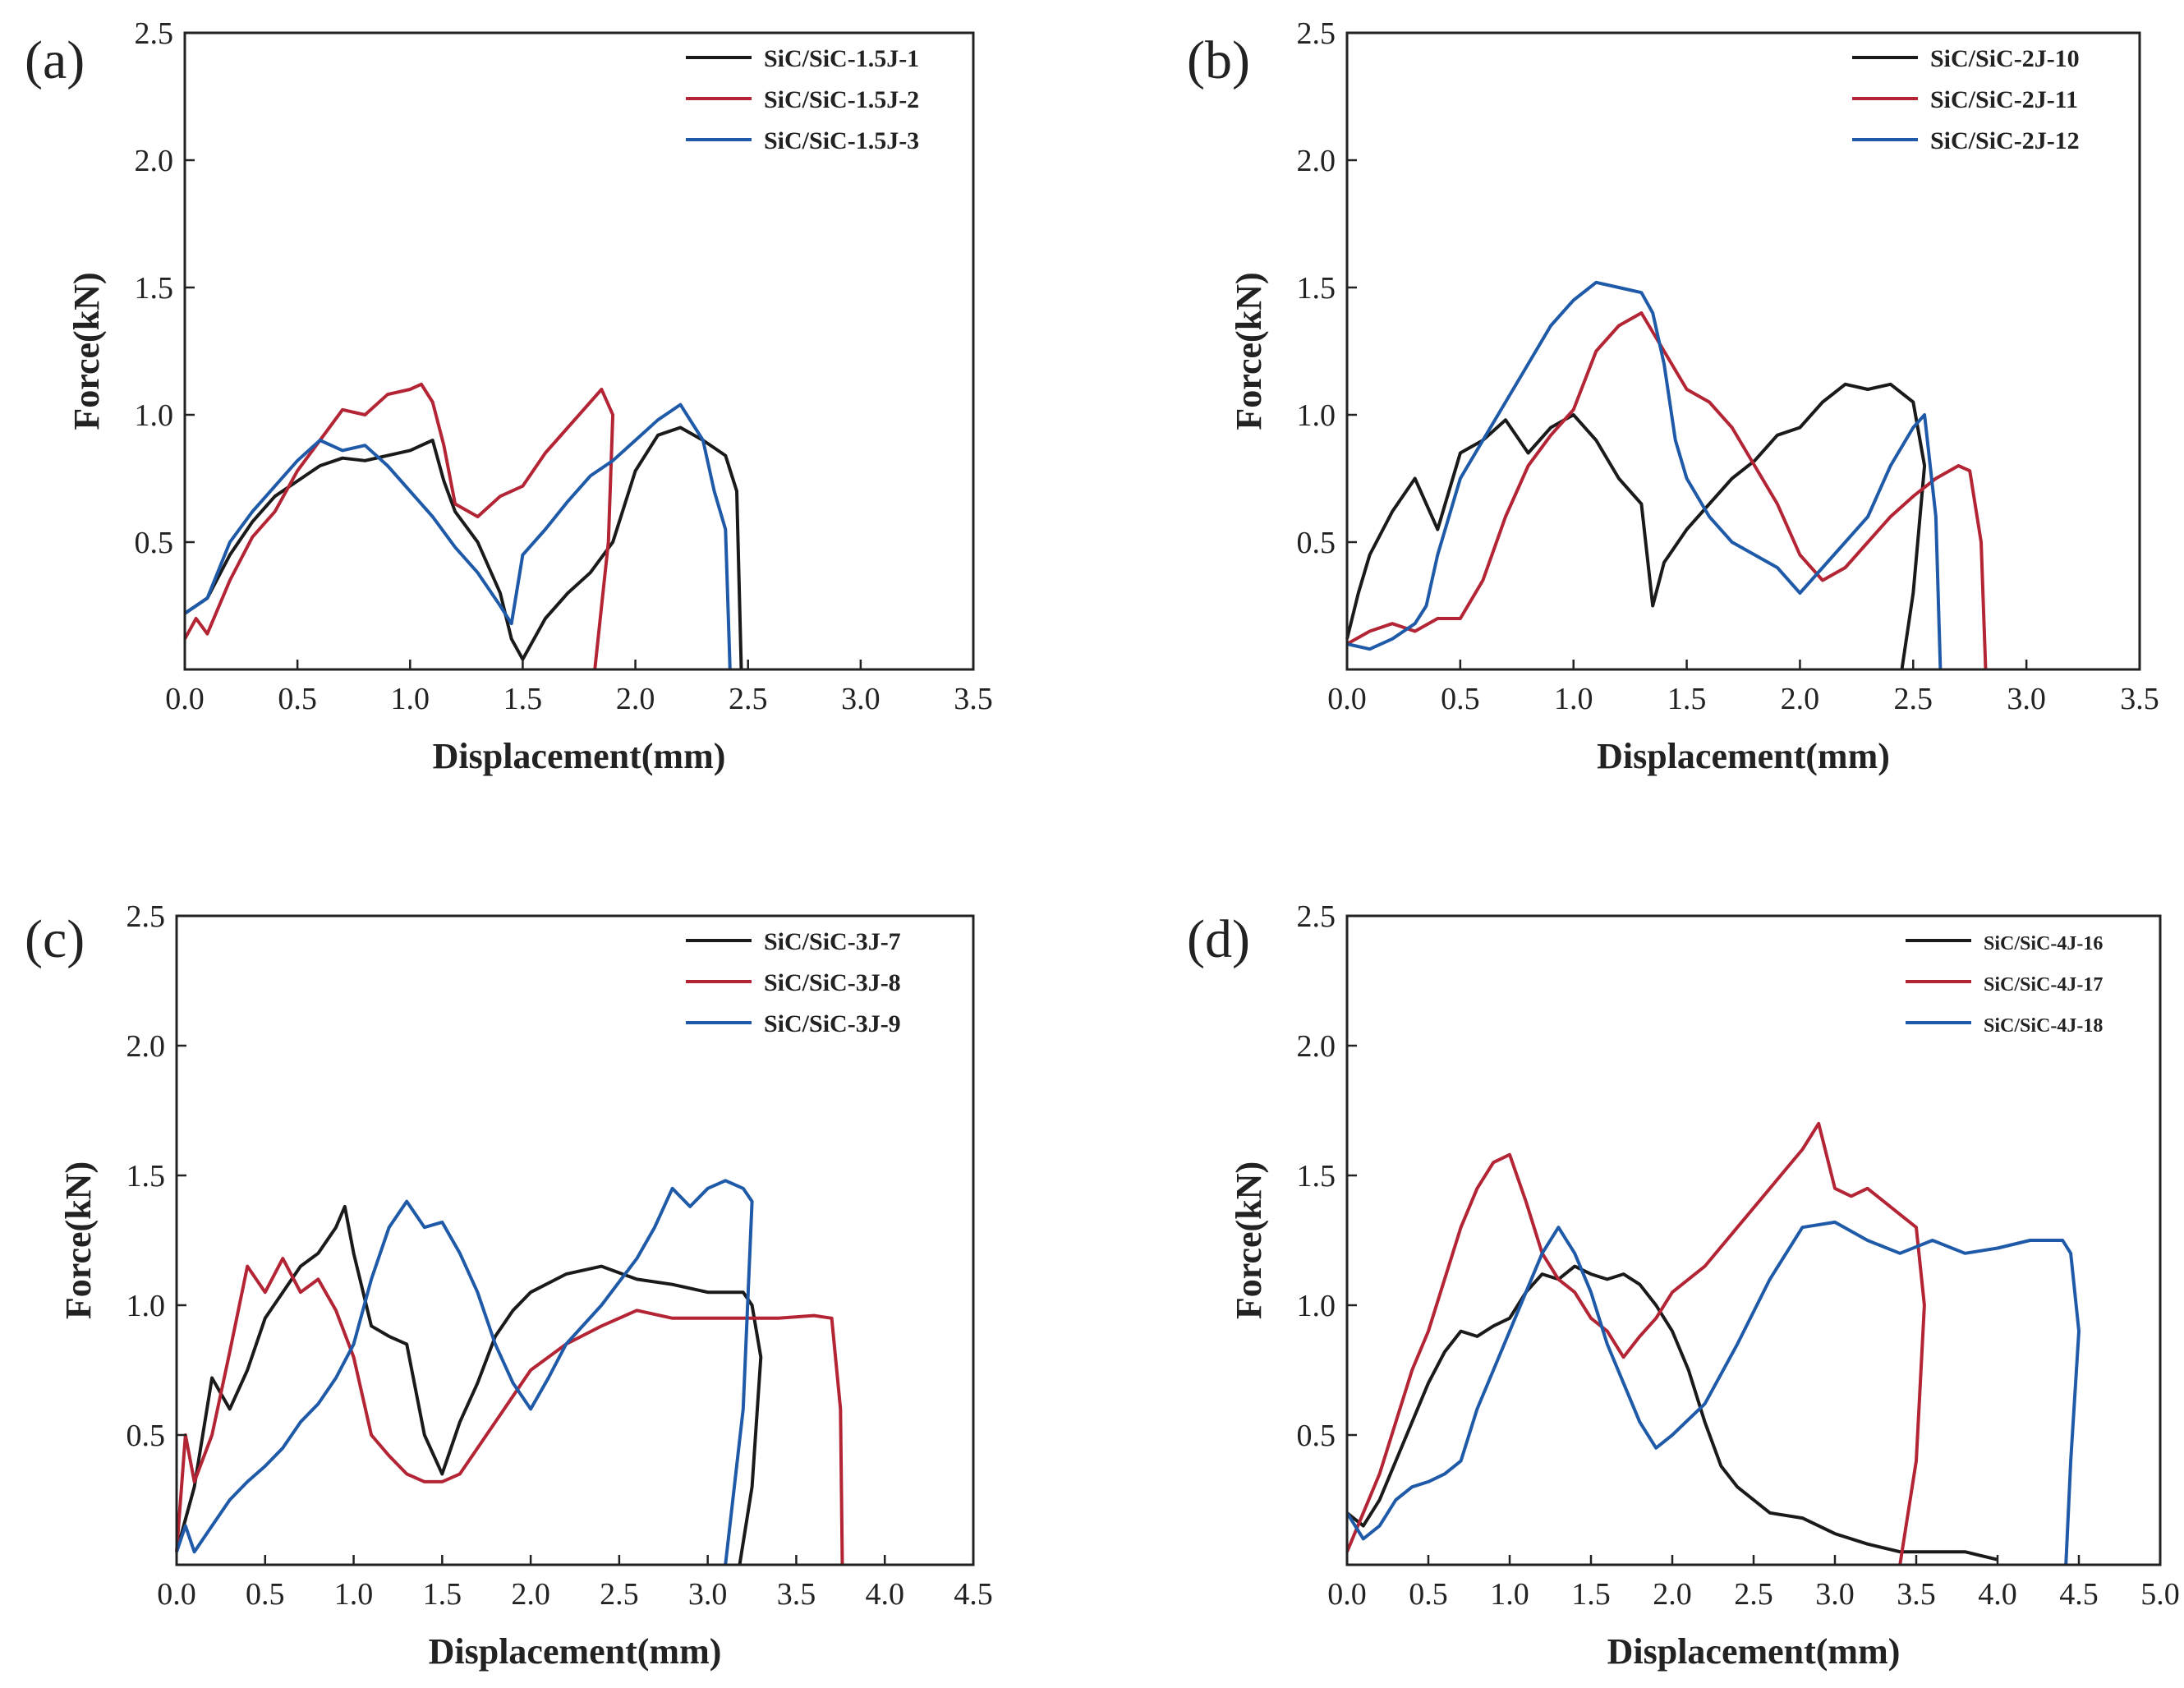 This screenshot has width=2184, height=1688. Describe the element at coordinates (2005, 140) in the screenshot. I see `legend-entry: SiC/SiC-2J-12` at that location.